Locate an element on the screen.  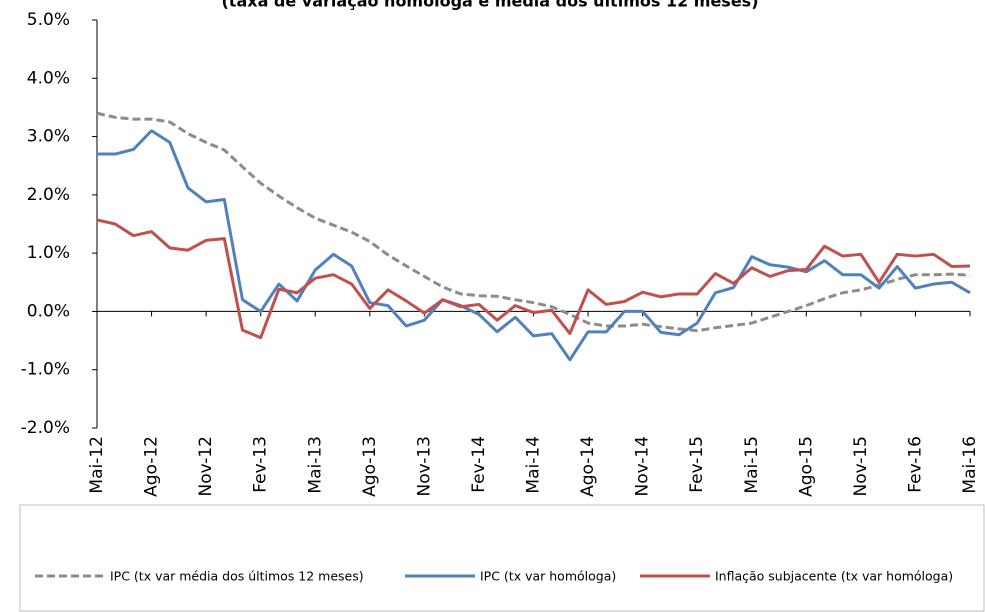
x-tick-label: Nov-12 is located at coordinates (206, 466).